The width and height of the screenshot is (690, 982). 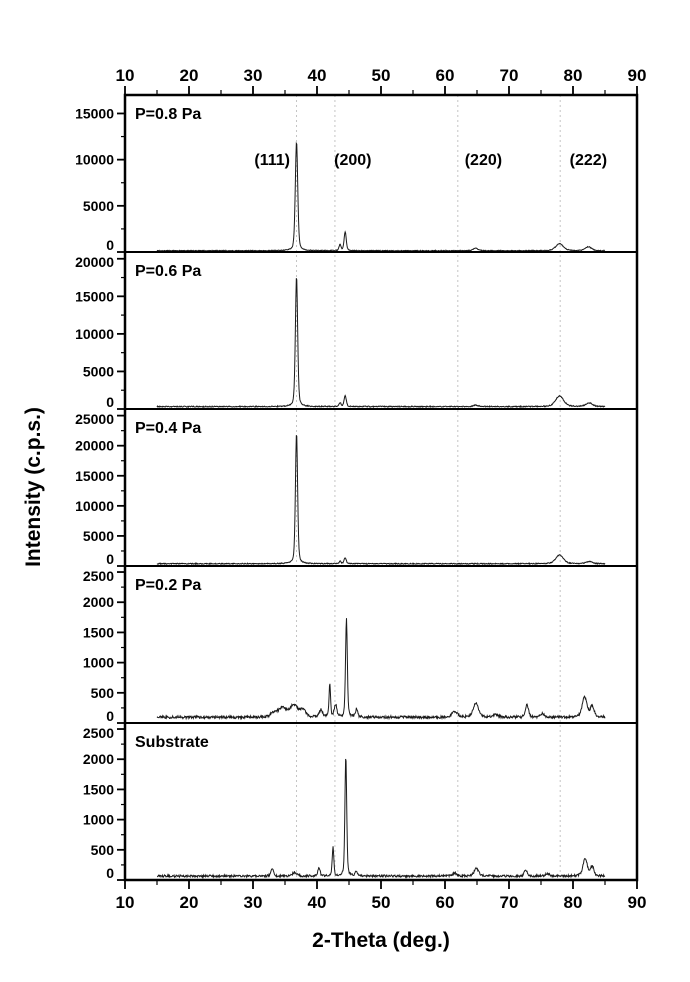 I want to click on x-tick-label-top: 30, so click(x=253, y=75).